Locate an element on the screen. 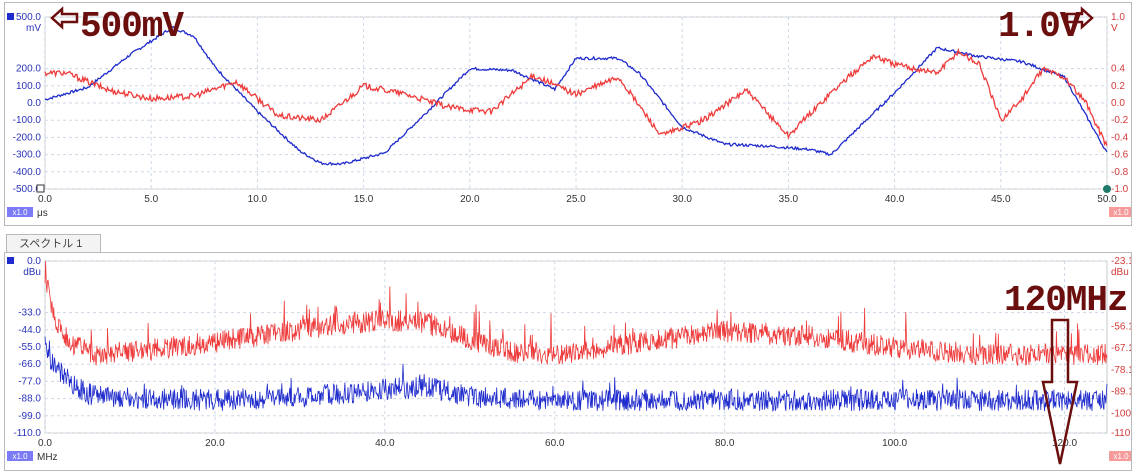 The image size is (1136, 475). trigger-marker-right is located at coordinates (1107, 189).